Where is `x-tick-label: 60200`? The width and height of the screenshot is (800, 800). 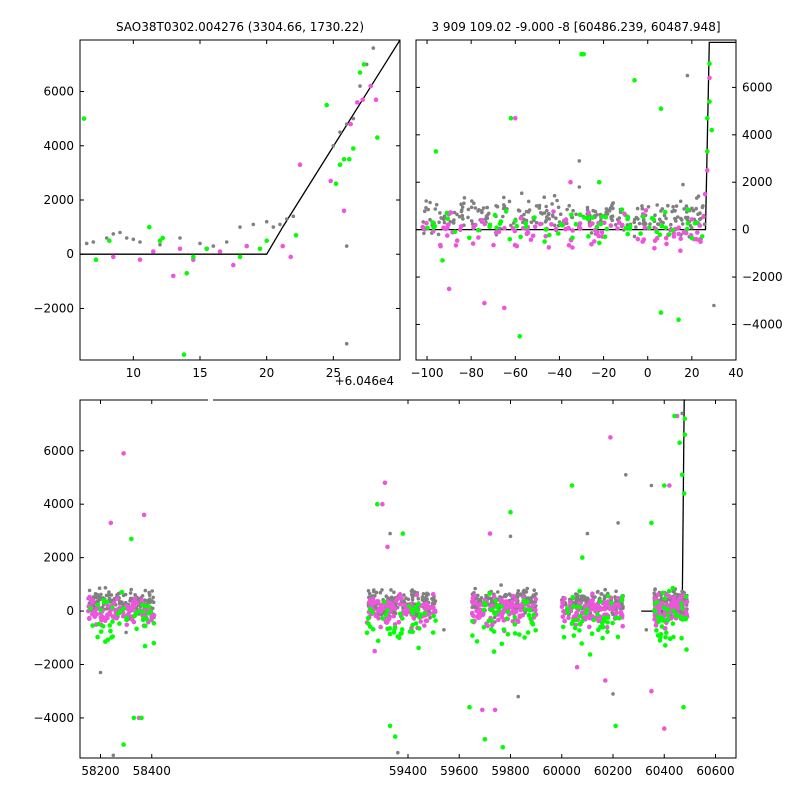 x-tick-label: 60200 is located at coordinates (613, 771).